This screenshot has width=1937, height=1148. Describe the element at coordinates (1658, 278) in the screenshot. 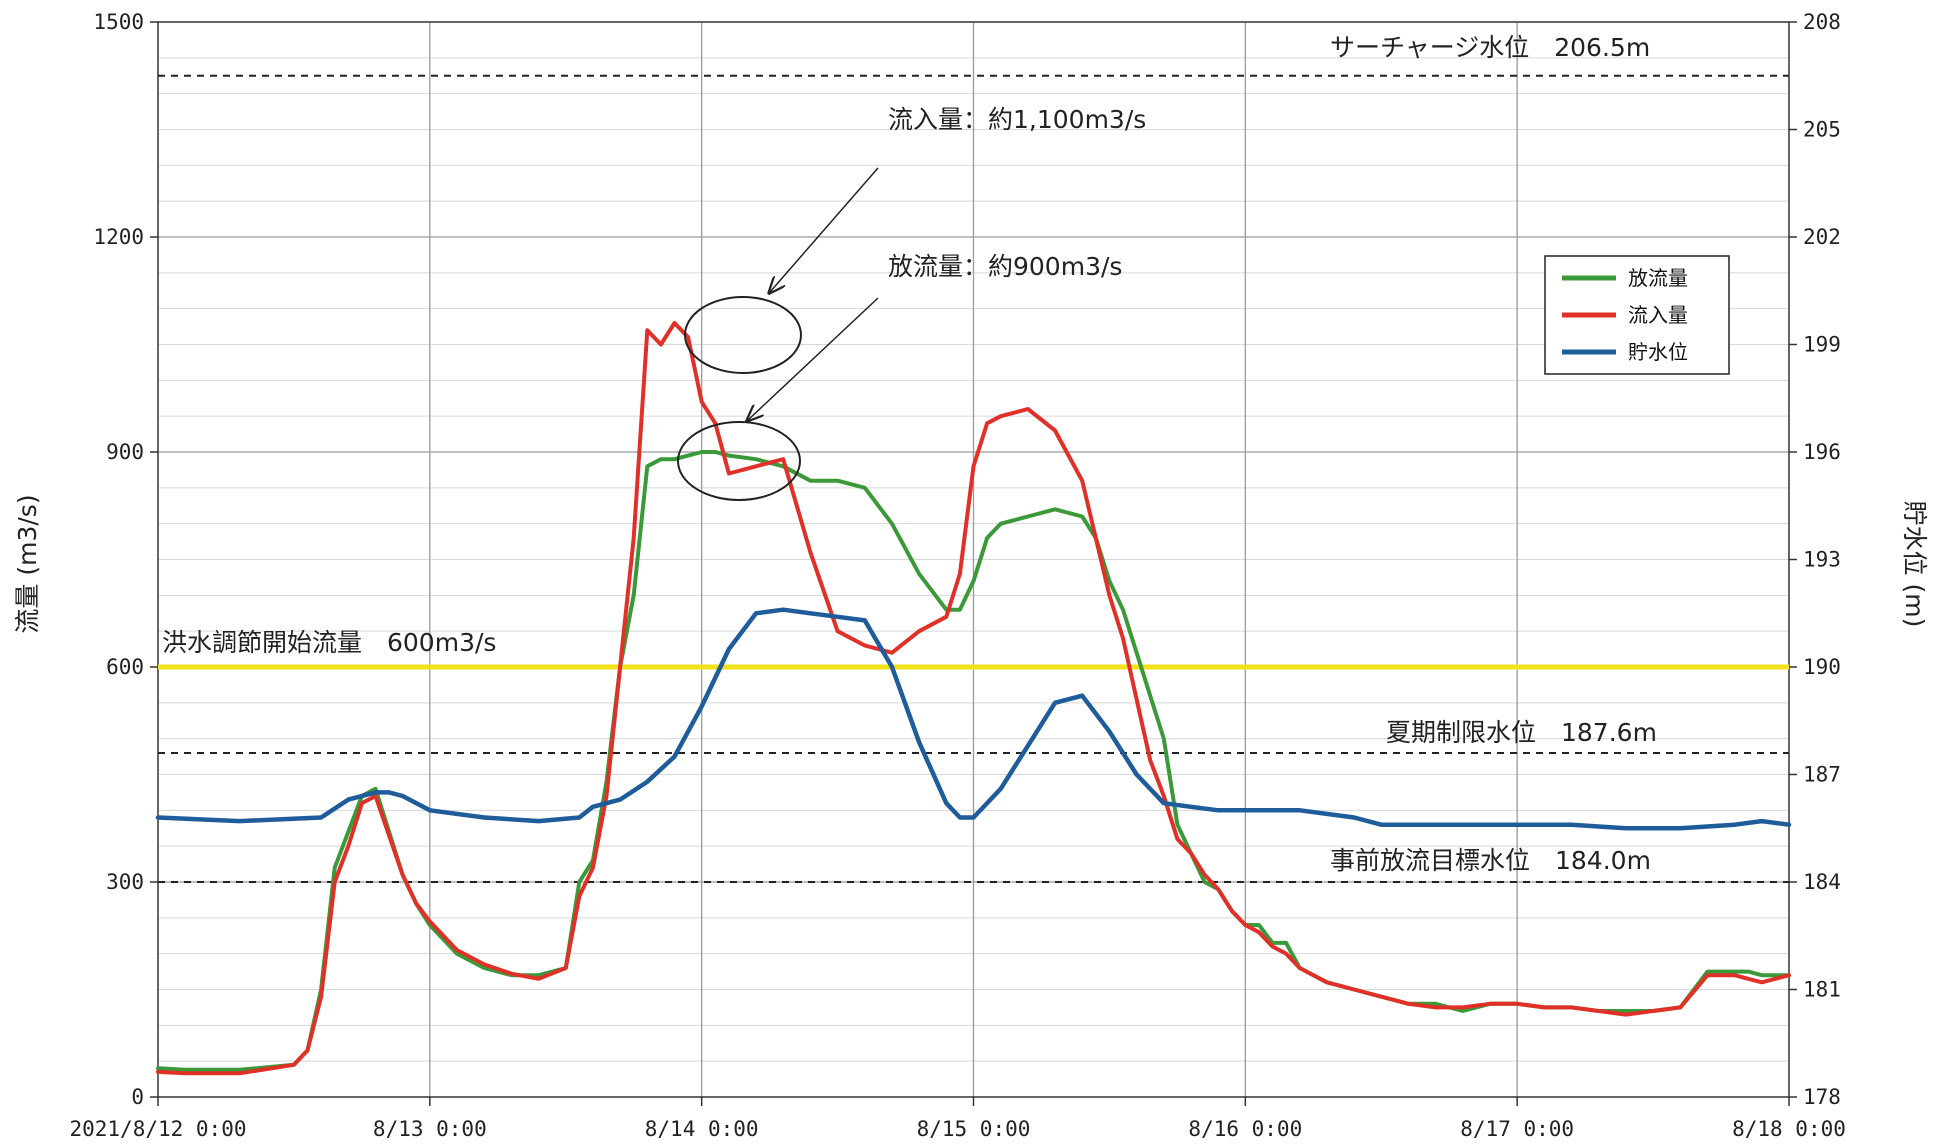

I see `legend-label-outflow: 放流量` at that location.